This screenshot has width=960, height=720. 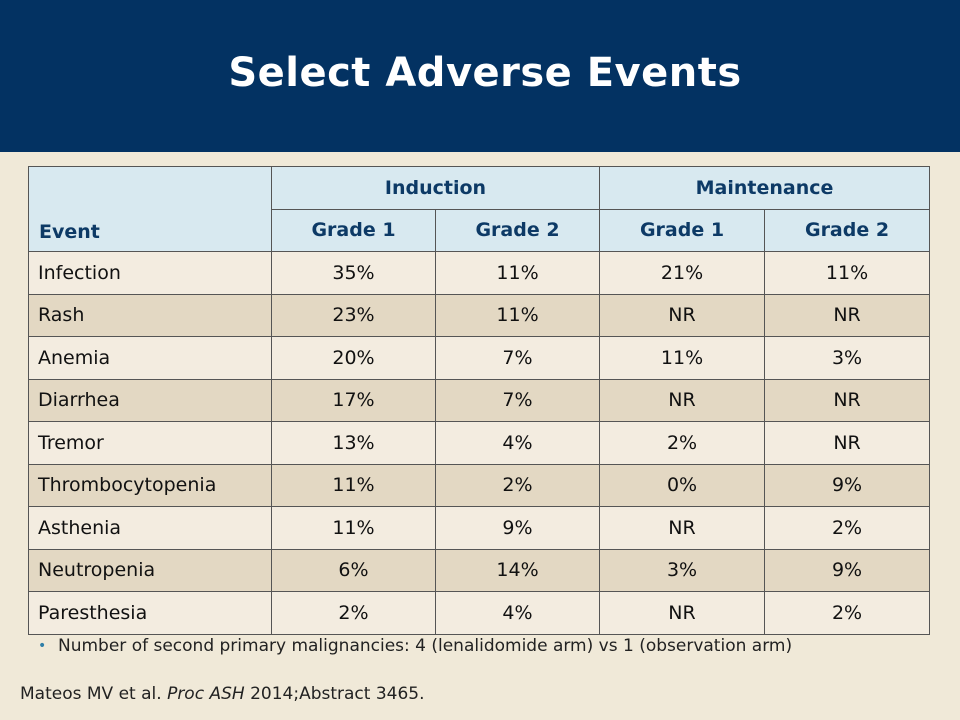 I want to click on induction-grade1-header: Grade 1, so click(x=353, y=230).